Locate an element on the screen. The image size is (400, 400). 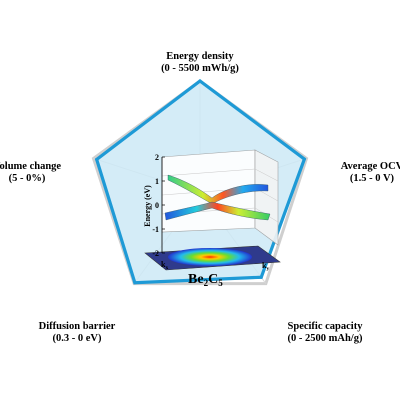
axis-range-label: (1.5 - 0 V) is located at coordinates (372, 178).